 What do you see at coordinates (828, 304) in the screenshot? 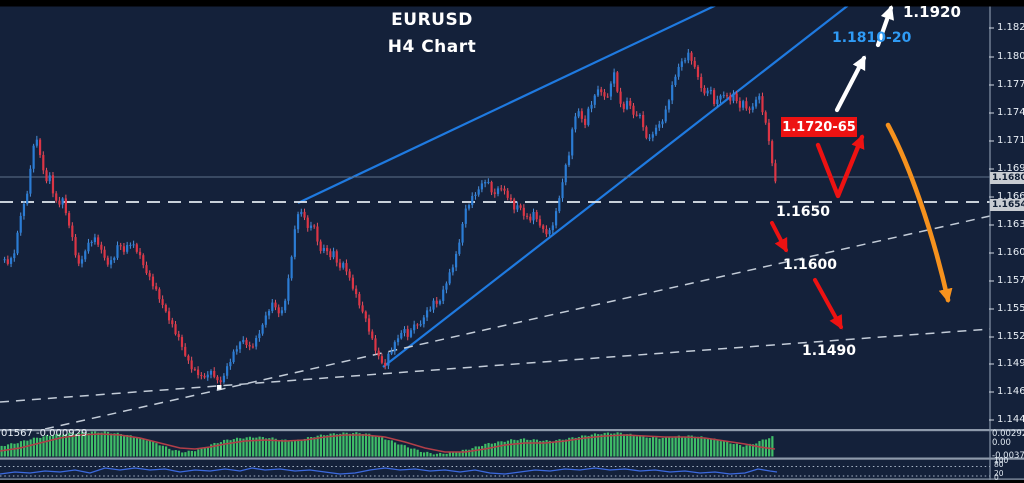
I see `red-arrow-to-1.1490` at bounding box center [828, 304].